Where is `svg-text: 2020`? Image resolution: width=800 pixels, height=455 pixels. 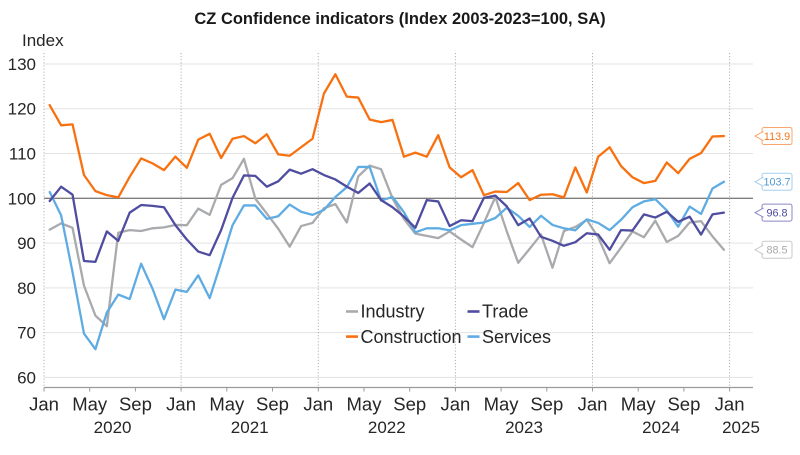 svg-text: 2020 is located at coordinates (113, 427).